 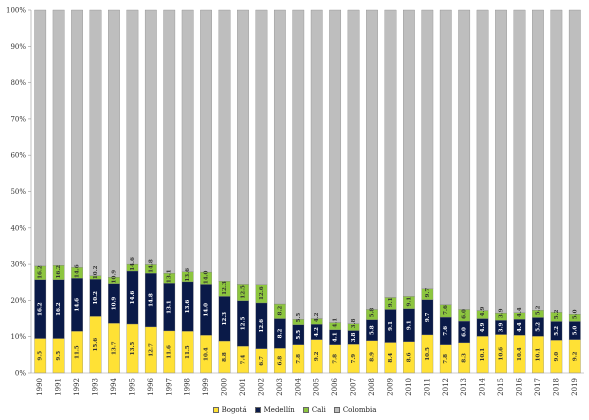 What do you see at coordinates (261, 147) in the screenshot?
I see `bar-colombia-2002` at bounding box center [261, 147].